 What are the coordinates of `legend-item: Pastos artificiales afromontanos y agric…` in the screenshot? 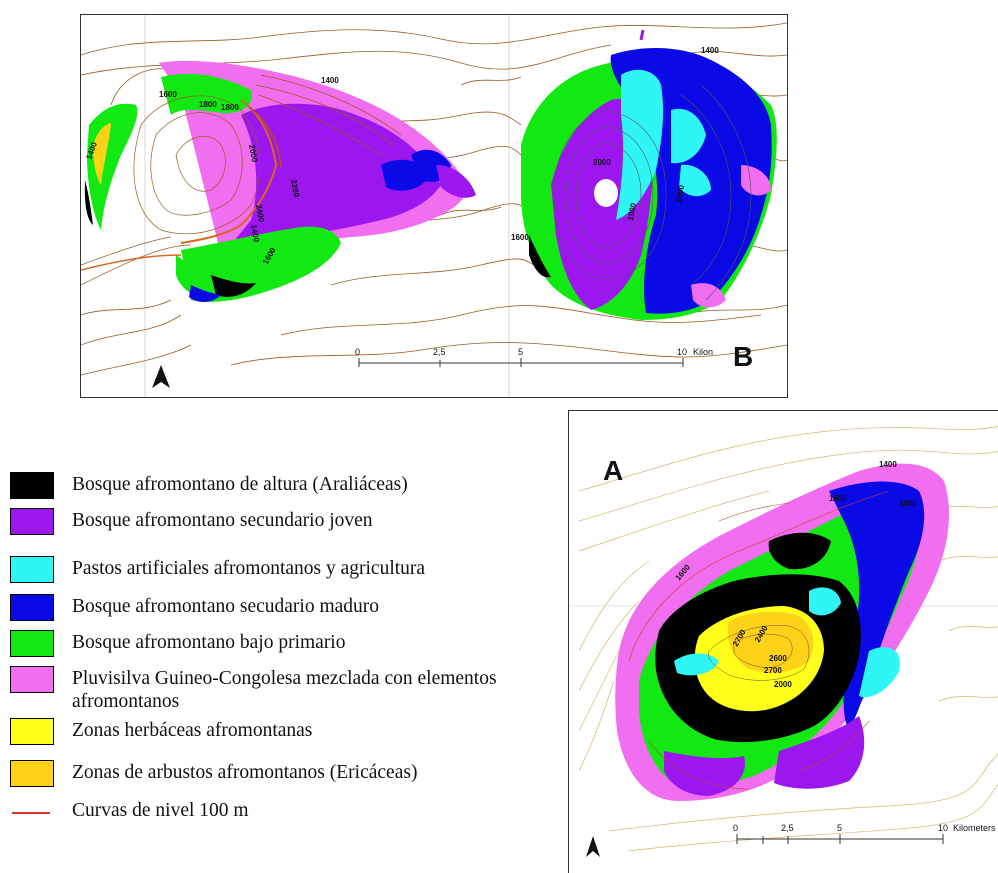 It's located at (217, 569).